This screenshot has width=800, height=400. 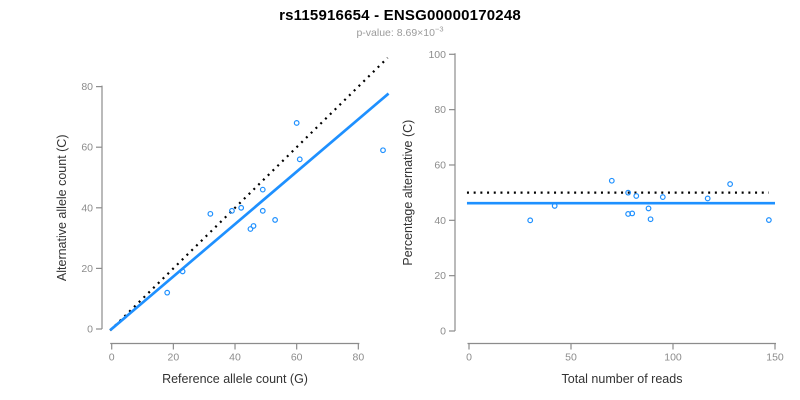 What do you see at coordinates (235, 379) in the screenshot?
I see `x-axis-title: Reference allele count (G)` at bounding box center [235, 379].